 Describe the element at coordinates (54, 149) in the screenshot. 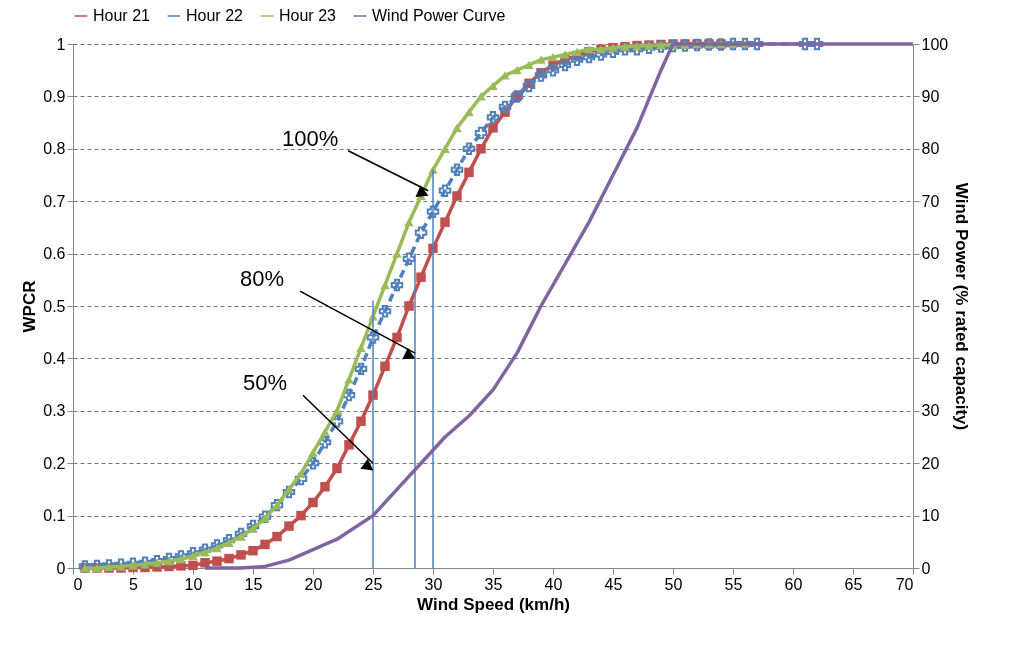

I see `y-tick-label: 0.8` at that location.